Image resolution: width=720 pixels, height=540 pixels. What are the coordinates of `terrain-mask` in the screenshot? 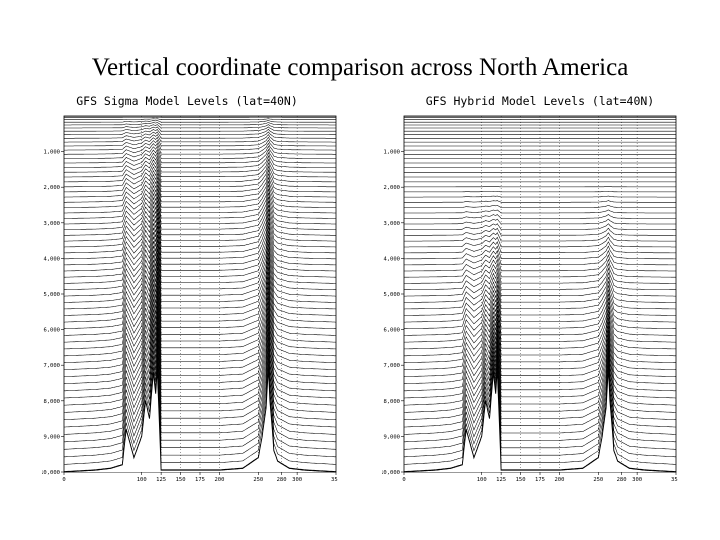 It's located at (540, 420).